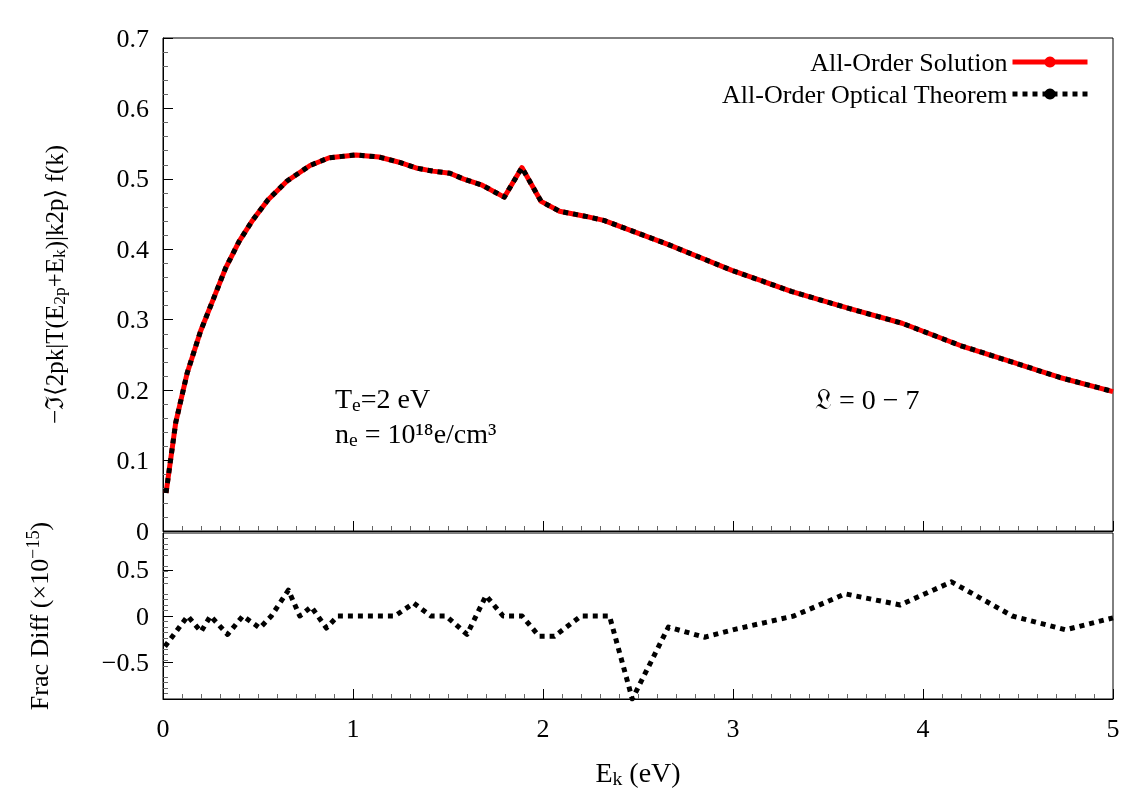 The height and width of the screenshot is (809, 1140). Describe the element at coordinates (638, 773) in the screenshot. I see `x-axis-title: Ek (eV)` at that location.